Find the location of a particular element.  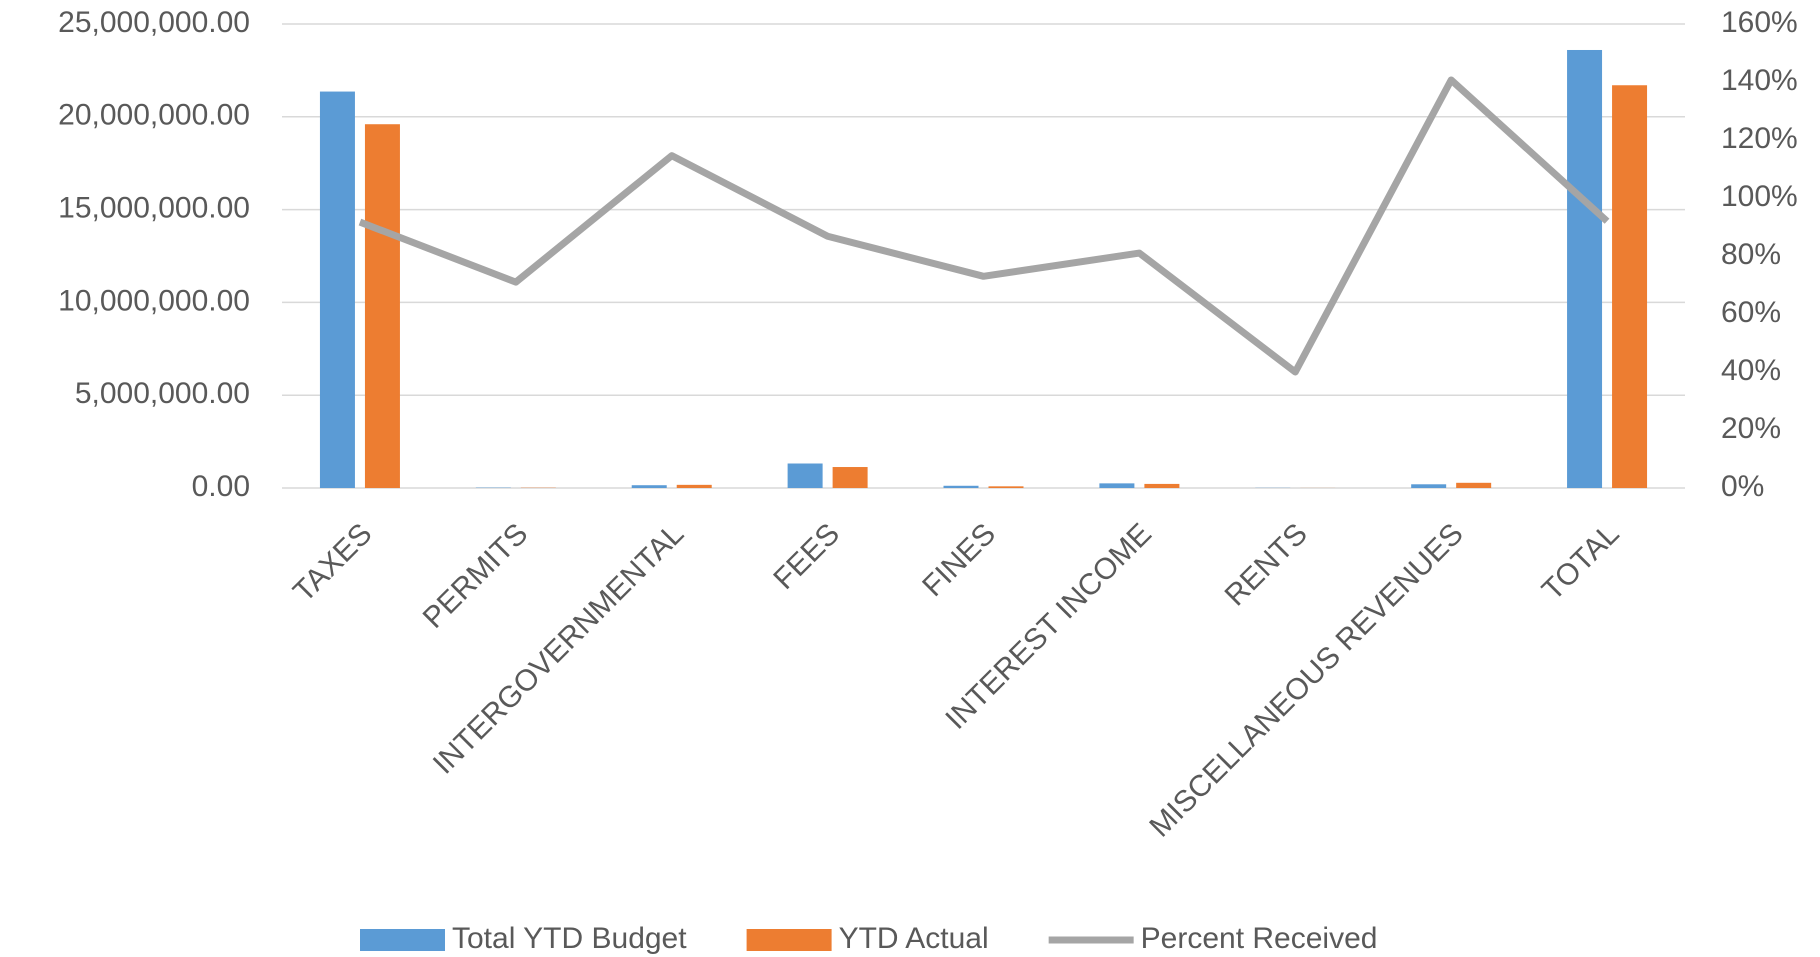

x-tick-label: INTERGOVERNMENTAL is located at coordinates (558, 648).